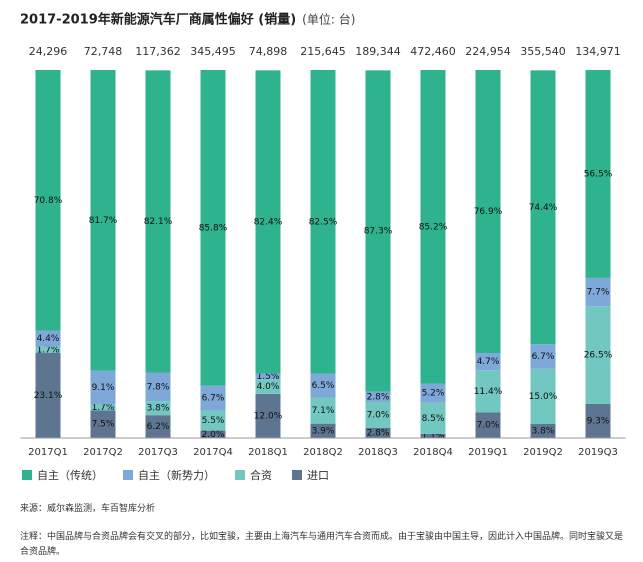 The height and width of the screenshot is (562, 643). I want to click on x-tick-label: 2018Q3, so click(378, 452).